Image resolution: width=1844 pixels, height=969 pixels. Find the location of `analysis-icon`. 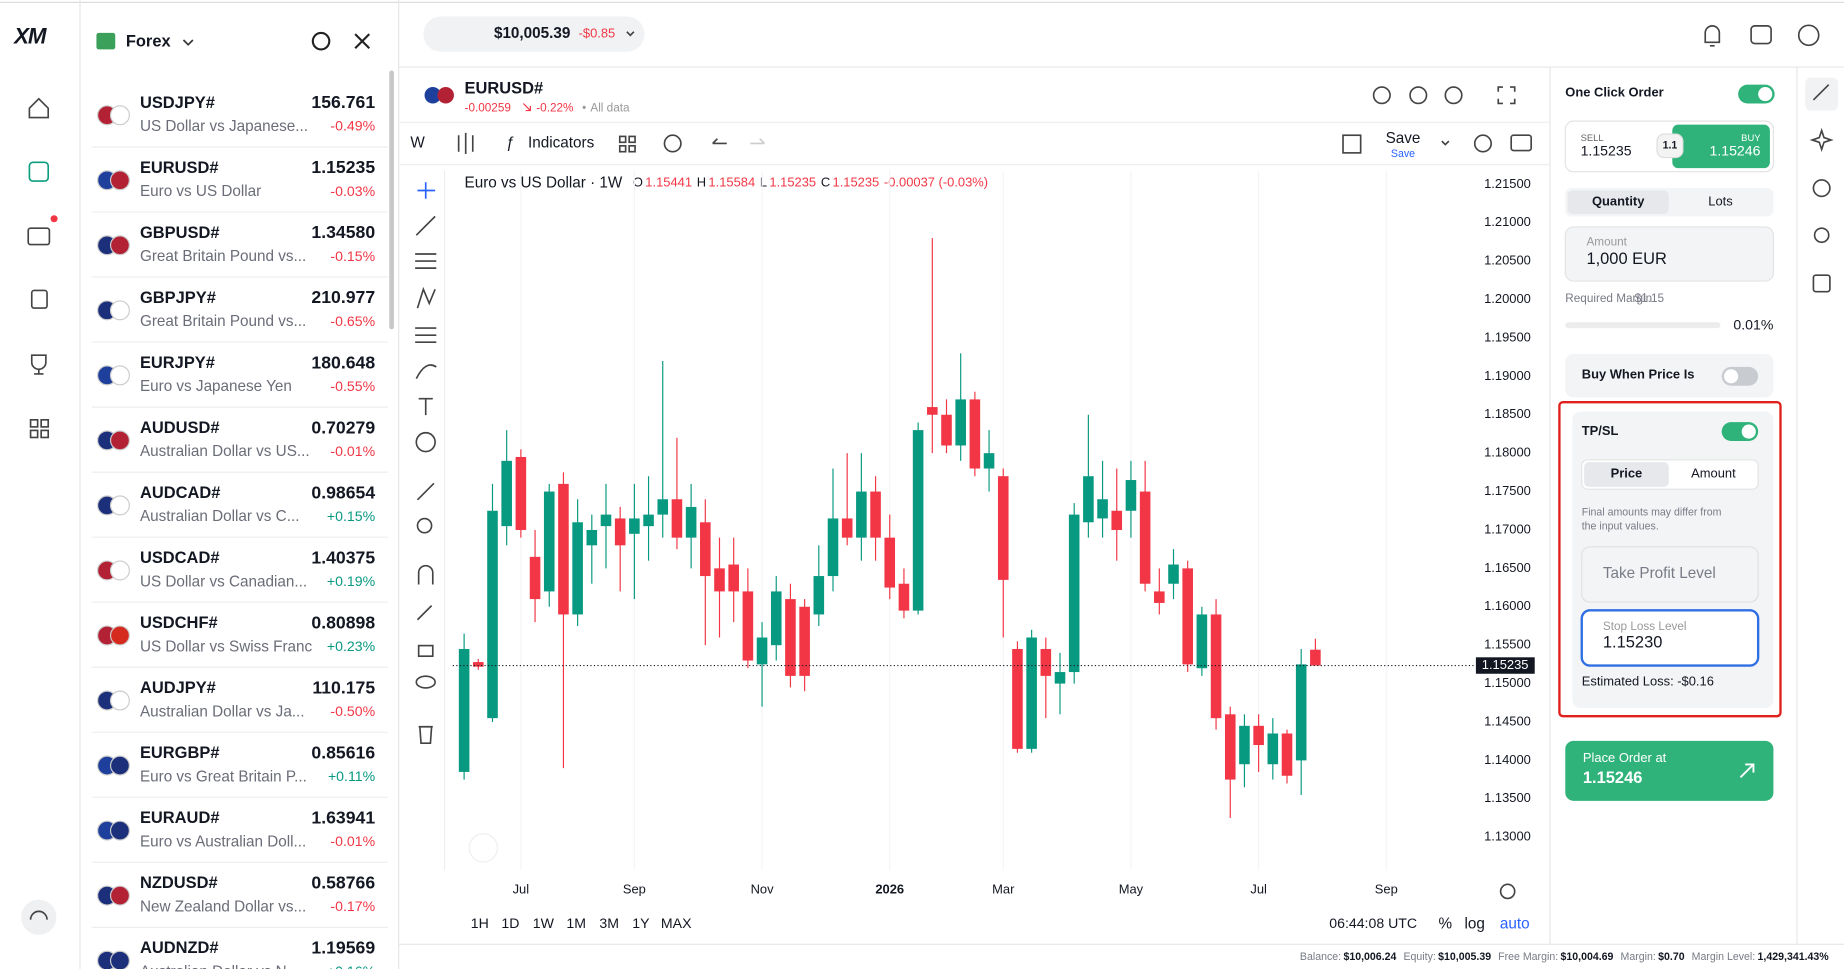

analysis-icon is located at coordinates (1821, 283).